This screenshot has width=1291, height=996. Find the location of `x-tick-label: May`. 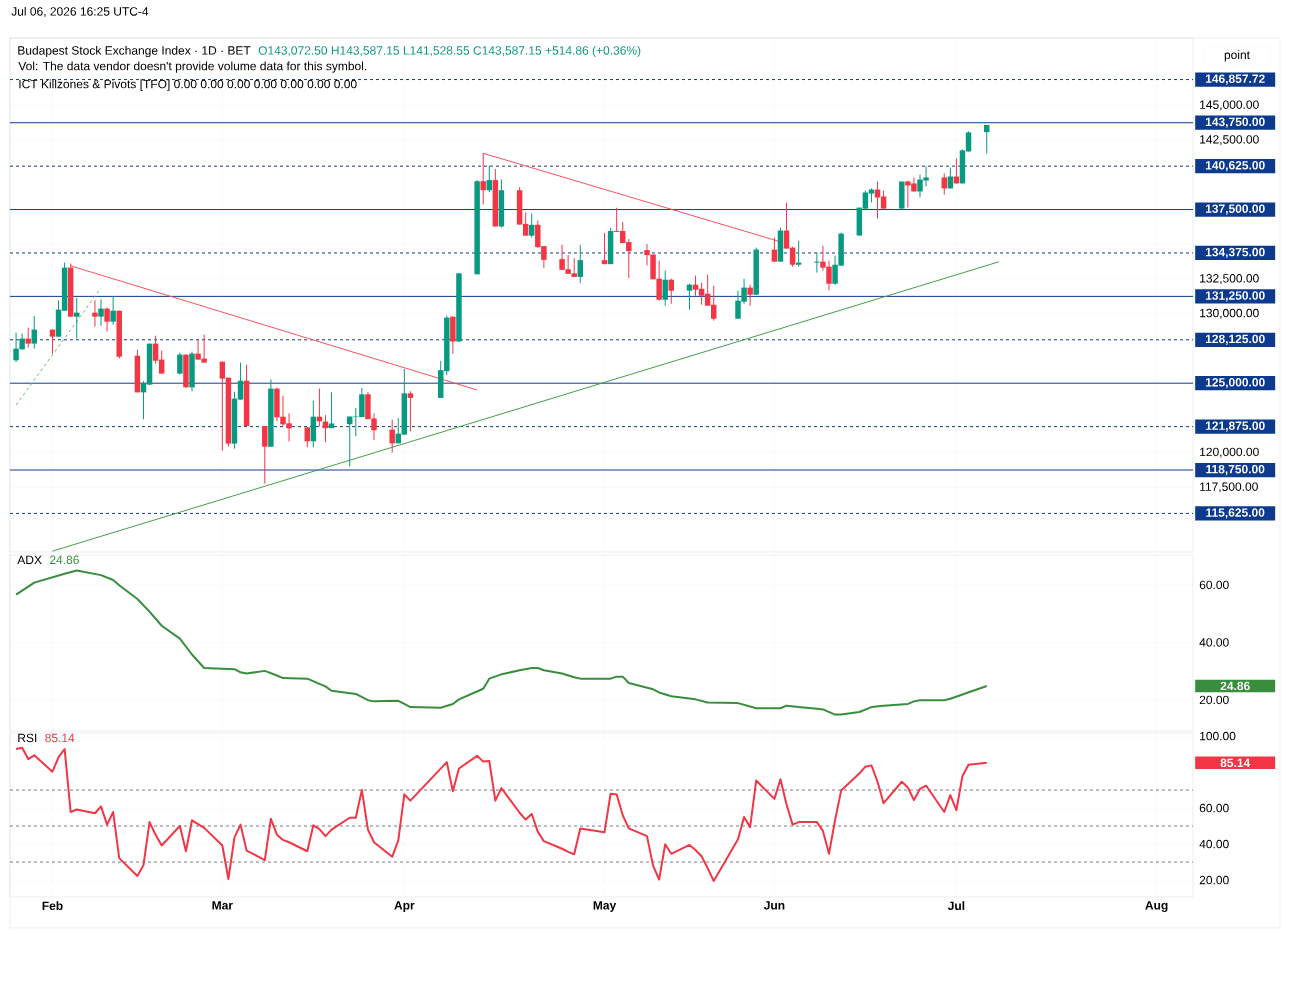

x-tick-label: May is located at coordinates (605, 906).